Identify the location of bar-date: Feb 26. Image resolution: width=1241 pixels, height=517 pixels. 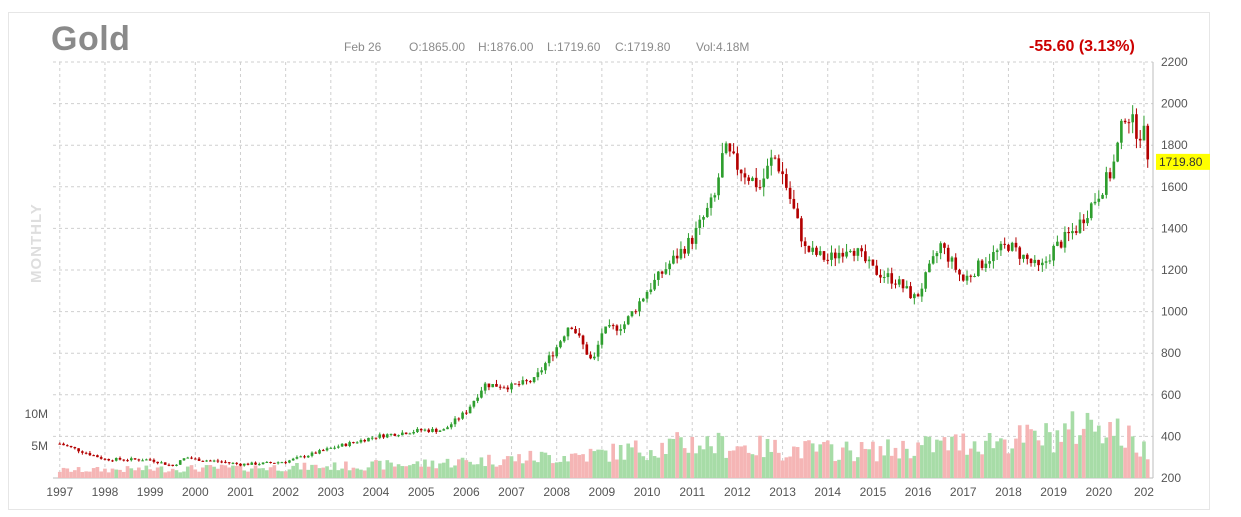
(363, 47).